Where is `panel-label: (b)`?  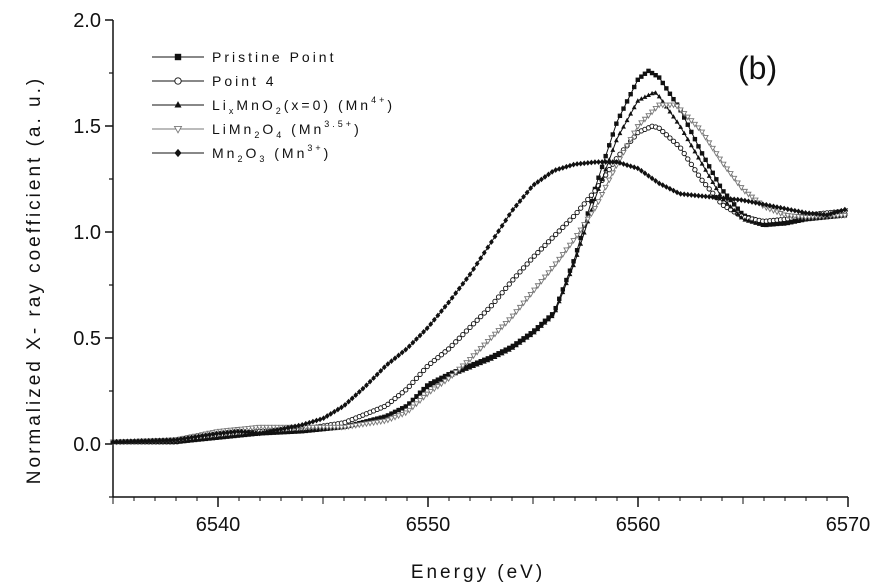
panel-label: (b) is located at coordinates (757, 68).